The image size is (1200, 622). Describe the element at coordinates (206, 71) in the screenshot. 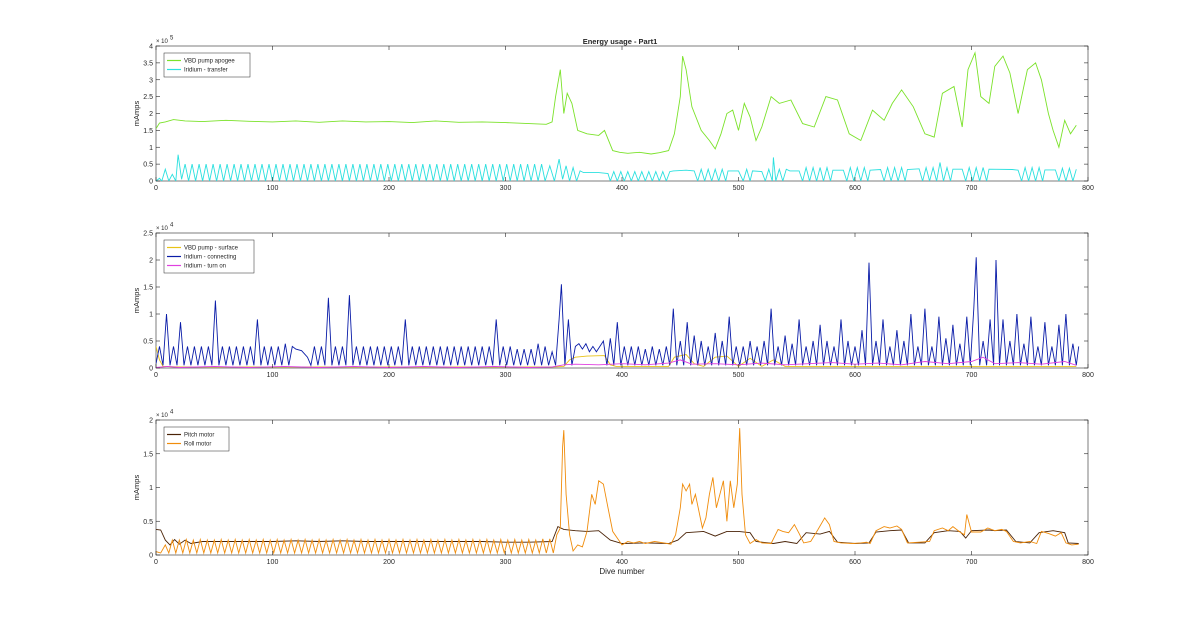

I see `legend-label: Iridium - transfer` at that location.